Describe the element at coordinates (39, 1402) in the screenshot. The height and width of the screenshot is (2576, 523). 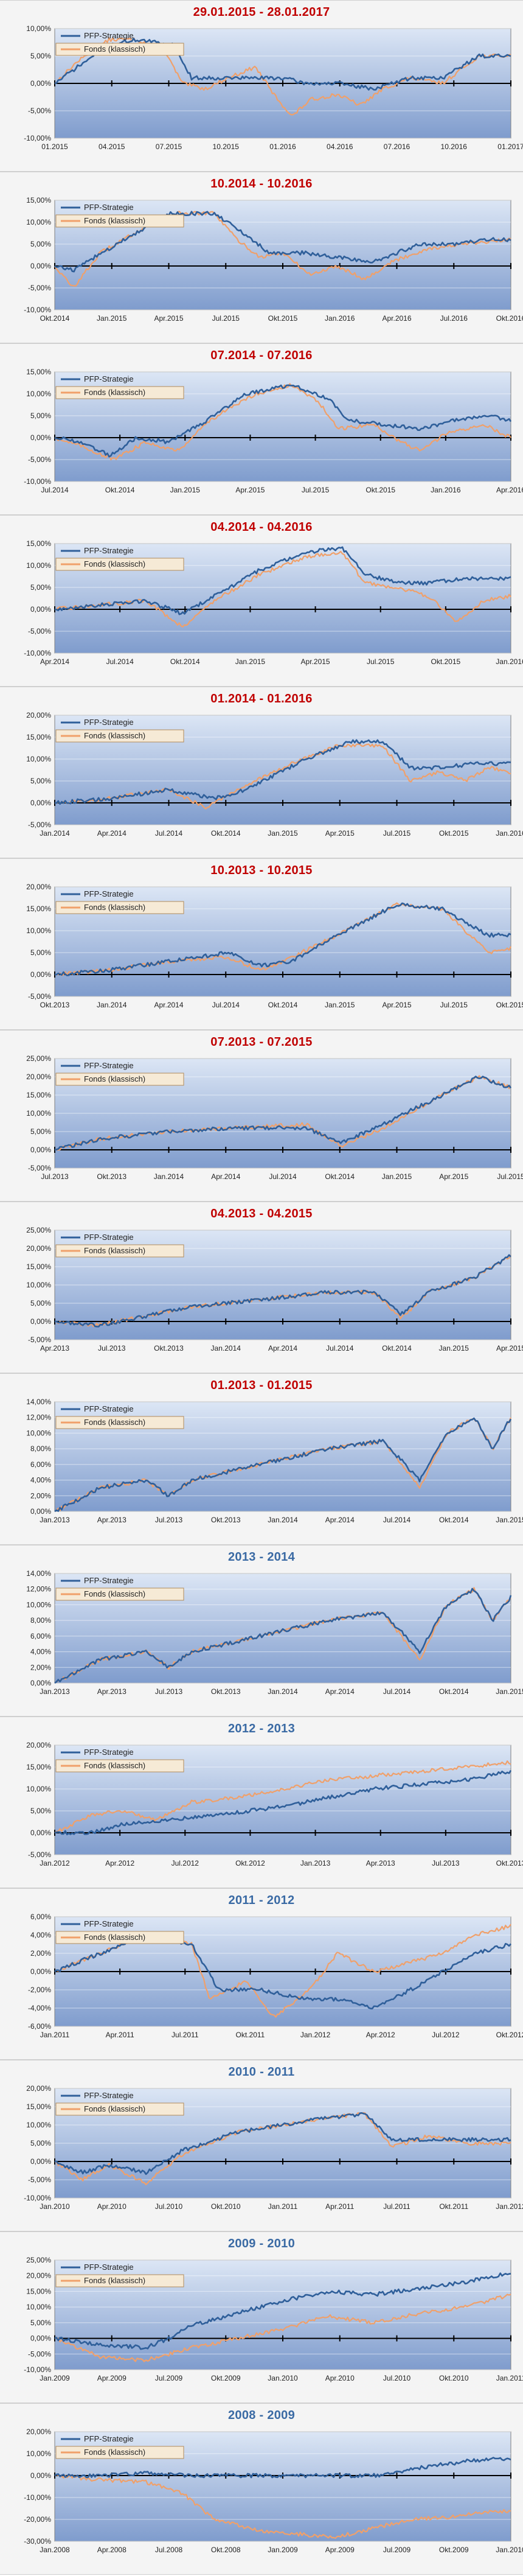
I see `y-tick-label: 14,00%` at that location.